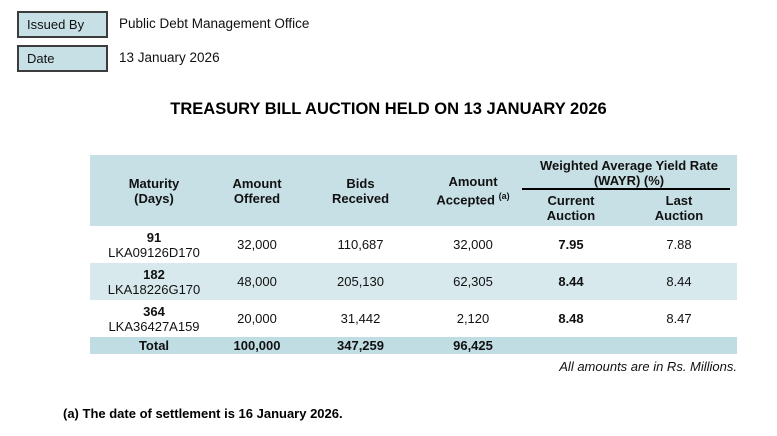 This screenshot has width=777, height=436. I want to click on date-label: Date, so click(41, 58).